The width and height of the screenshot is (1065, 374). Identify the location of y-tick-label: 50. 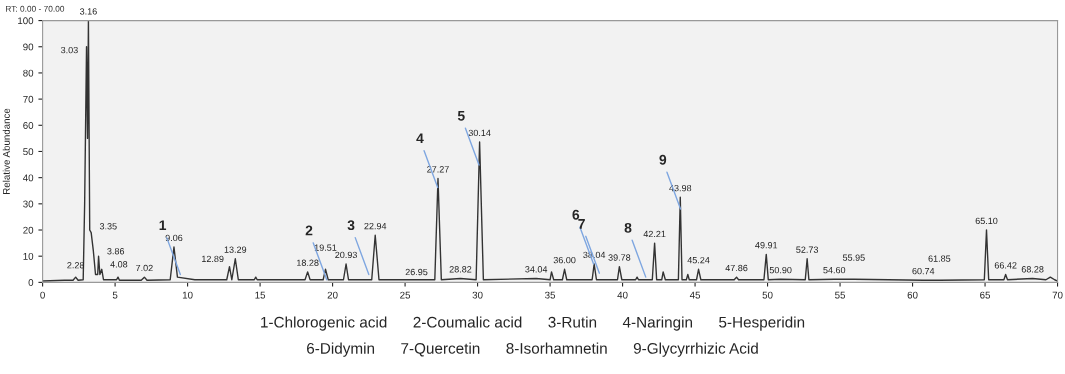
(28, 152).